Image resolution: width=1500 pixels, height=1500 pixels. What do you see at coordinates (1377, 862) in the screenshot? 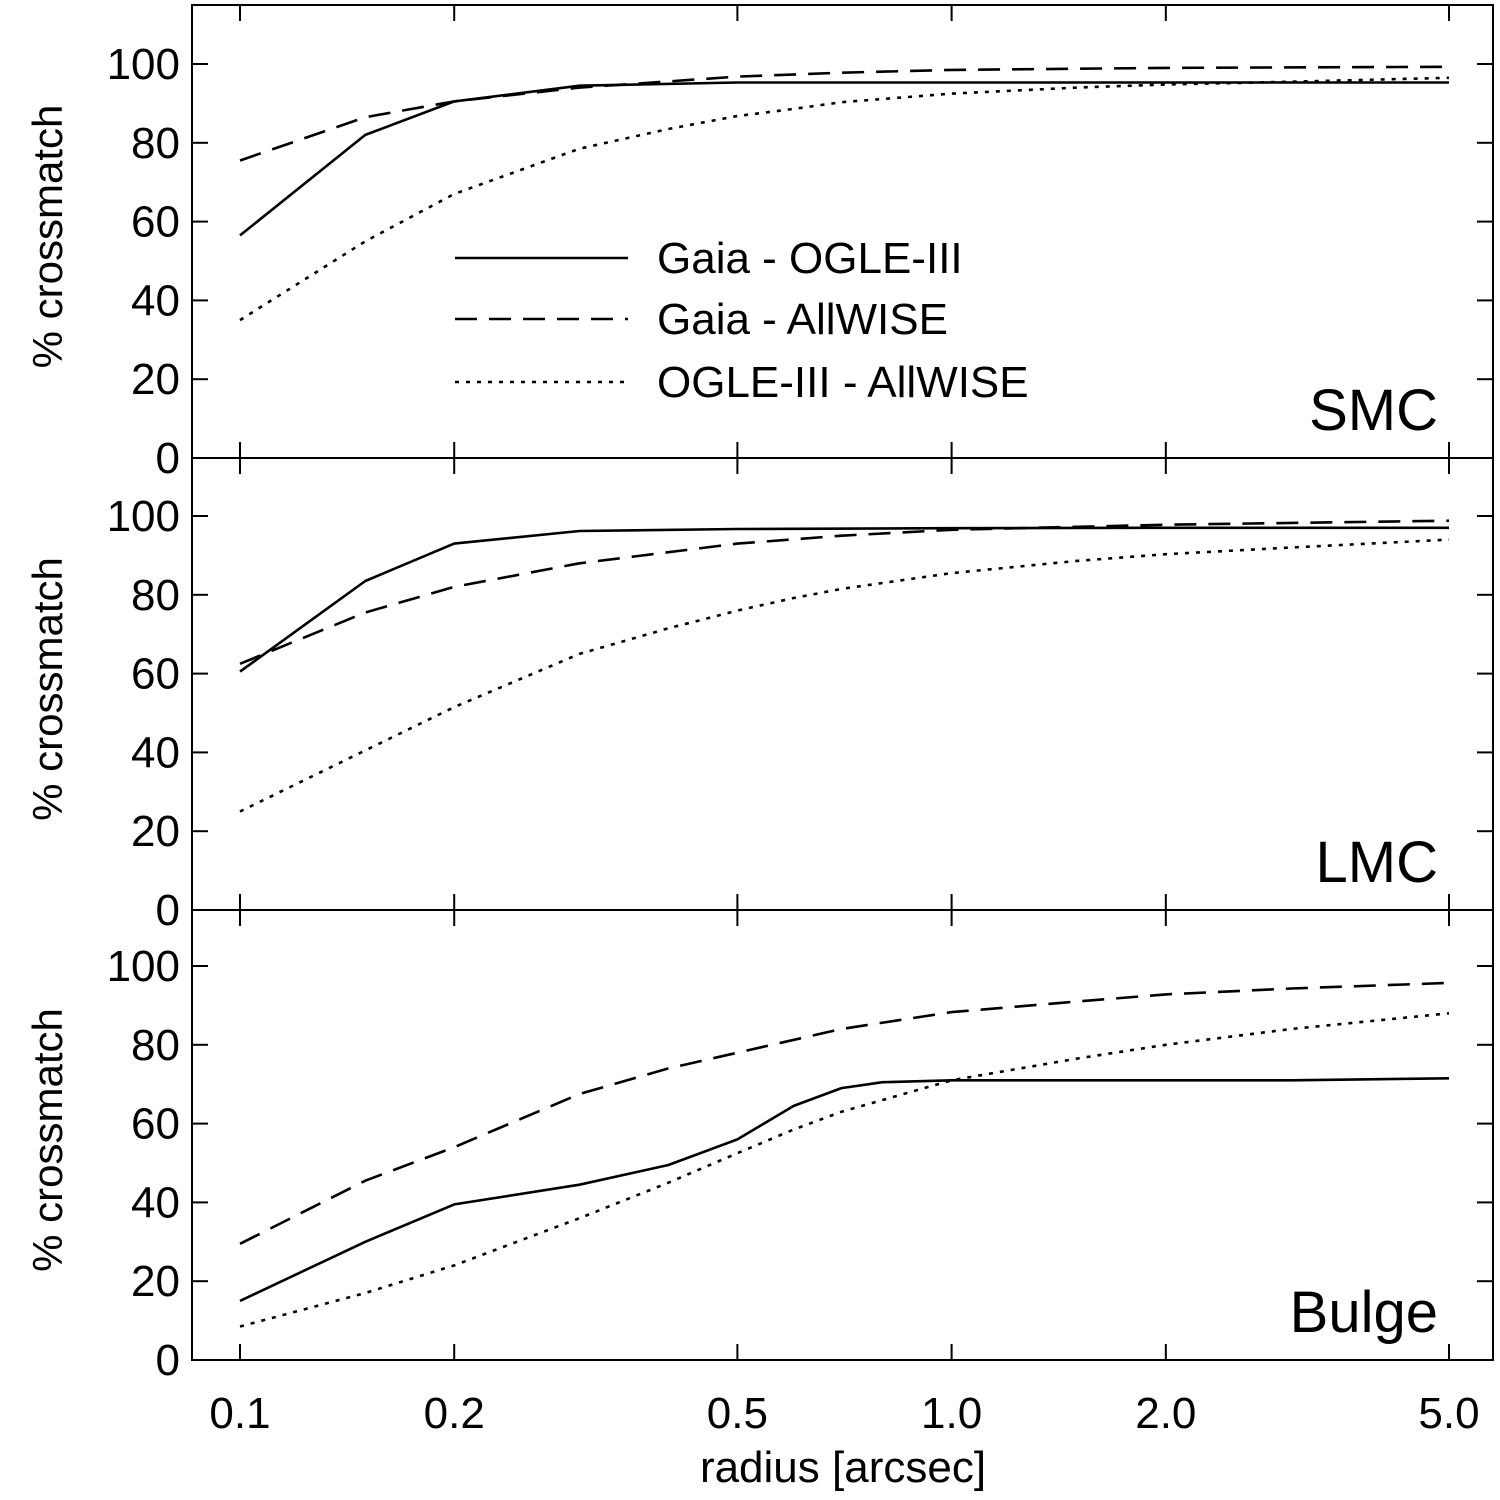
I see `panel-label: LMC` at bounding box center [1377, 862].